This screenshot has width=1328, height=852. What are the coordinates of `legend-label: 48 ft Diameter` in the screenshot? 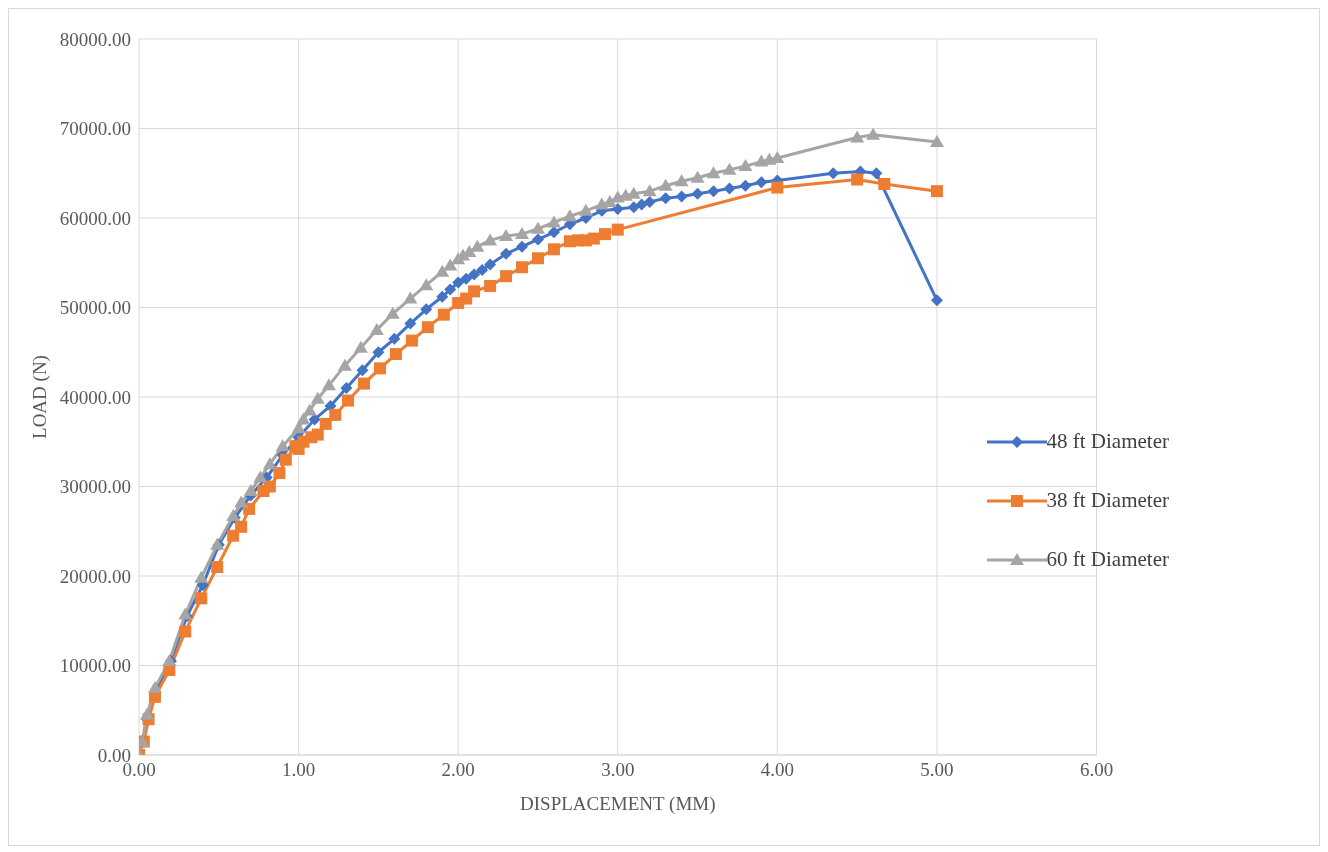 It's located at (1107, 441).